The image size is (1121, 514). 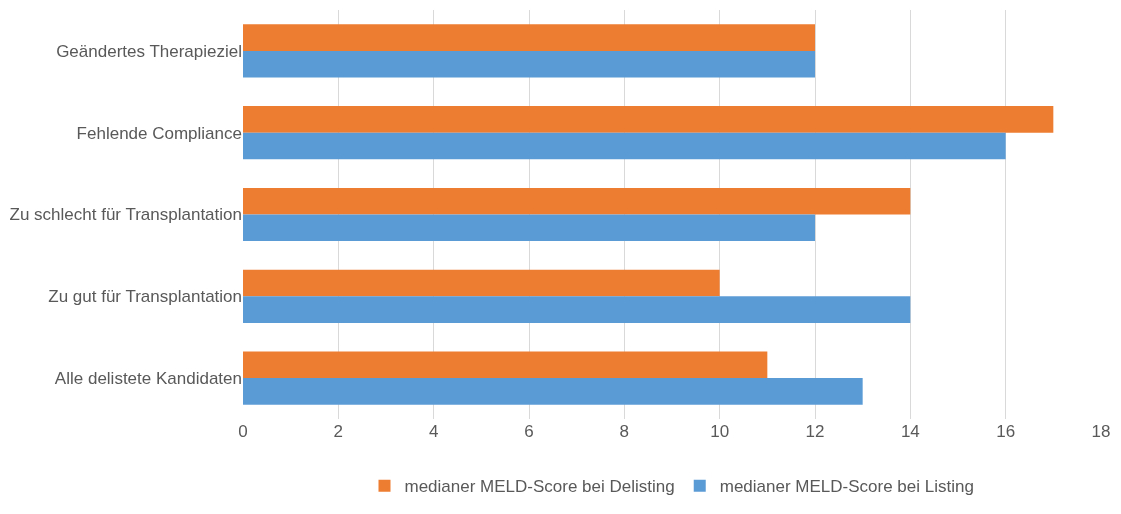 I want to click on y-tick-label: Fehlende Compliance, so click(x=159, y=133).